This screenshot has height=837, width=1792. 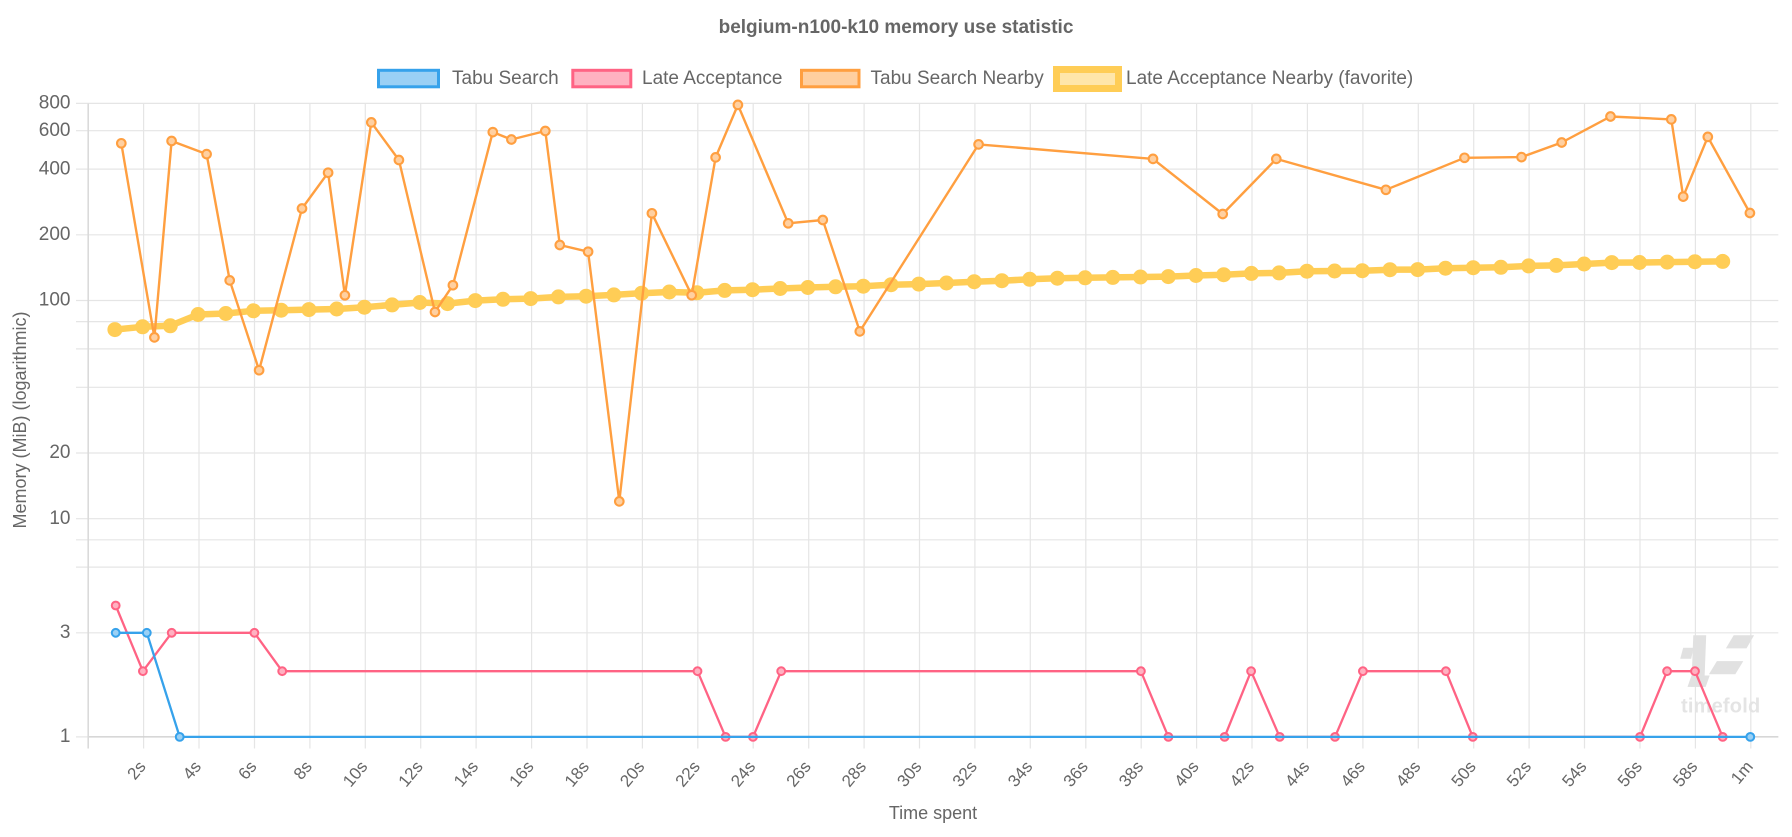 I want to click on svg-text: Time spent, so click(x=933, y=813).